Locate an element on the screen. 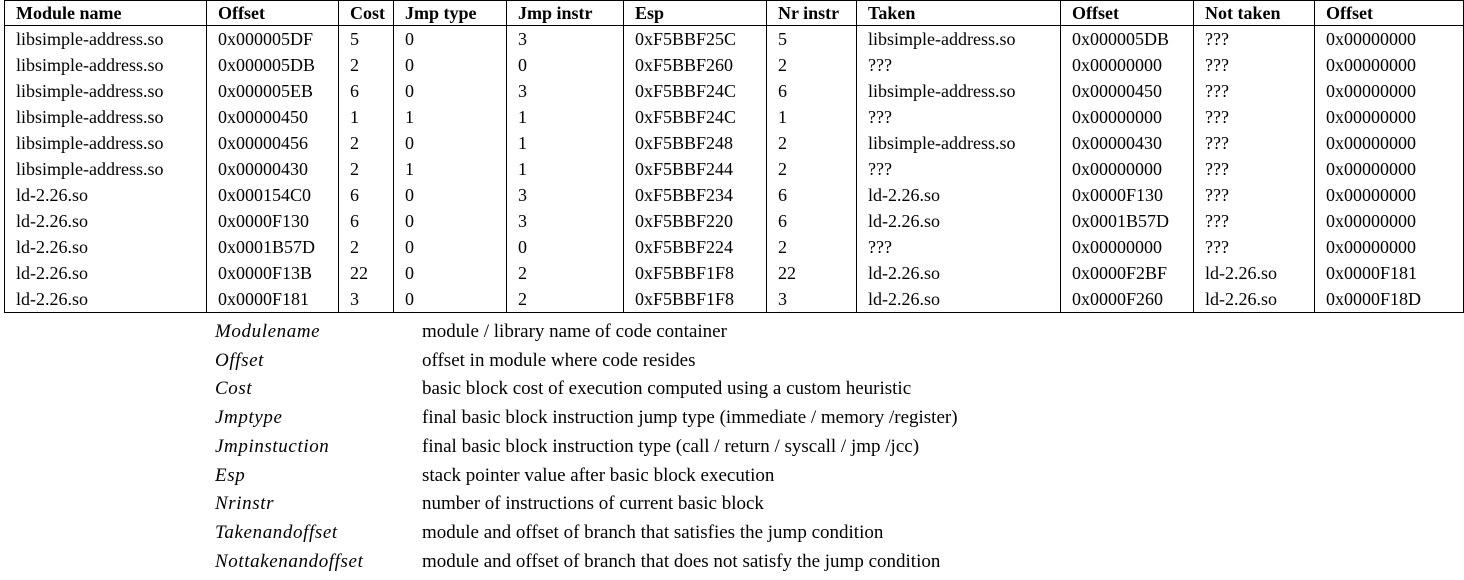  legend-description: module / library name of code container is located at coordinates (574, 331).